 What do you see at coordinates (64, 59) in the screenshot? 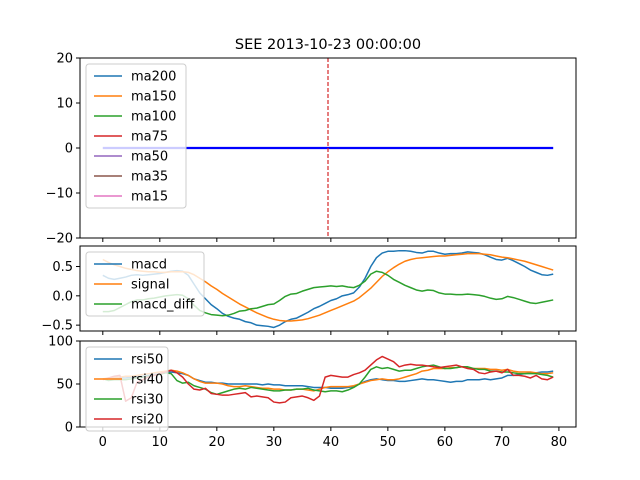
I see `y-tick-label: 20` at bounding box center [64, 59].